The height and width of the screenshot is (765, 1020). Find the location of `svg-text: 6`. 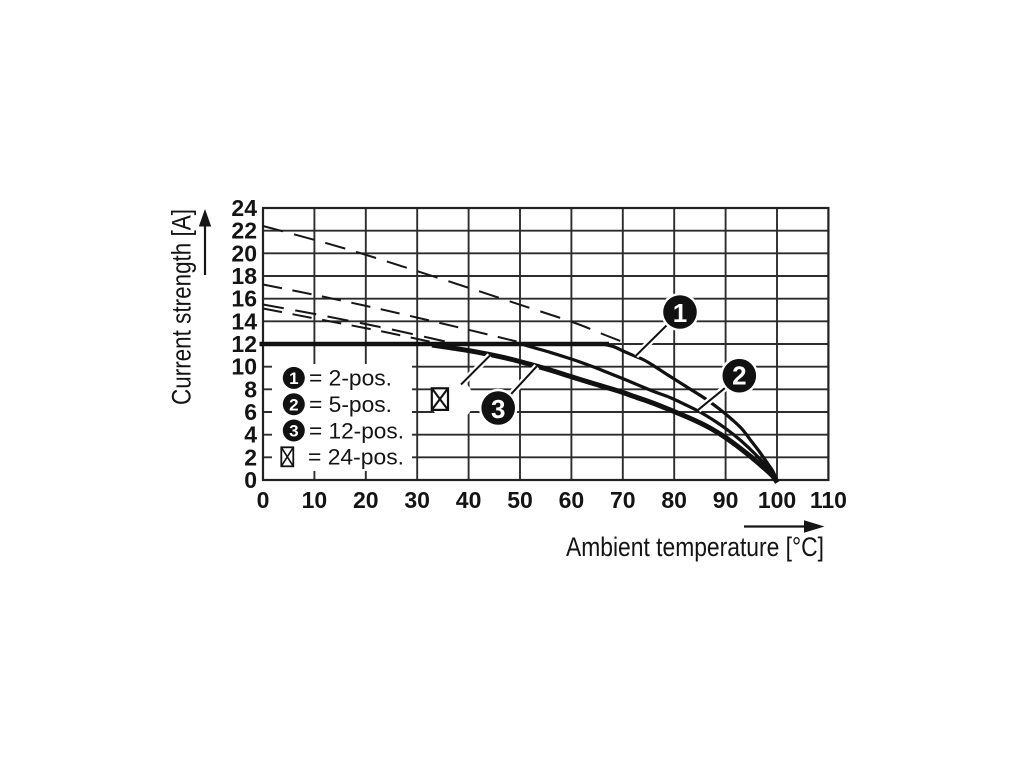

svg-text: 6 is located at coordinates (250, 412).